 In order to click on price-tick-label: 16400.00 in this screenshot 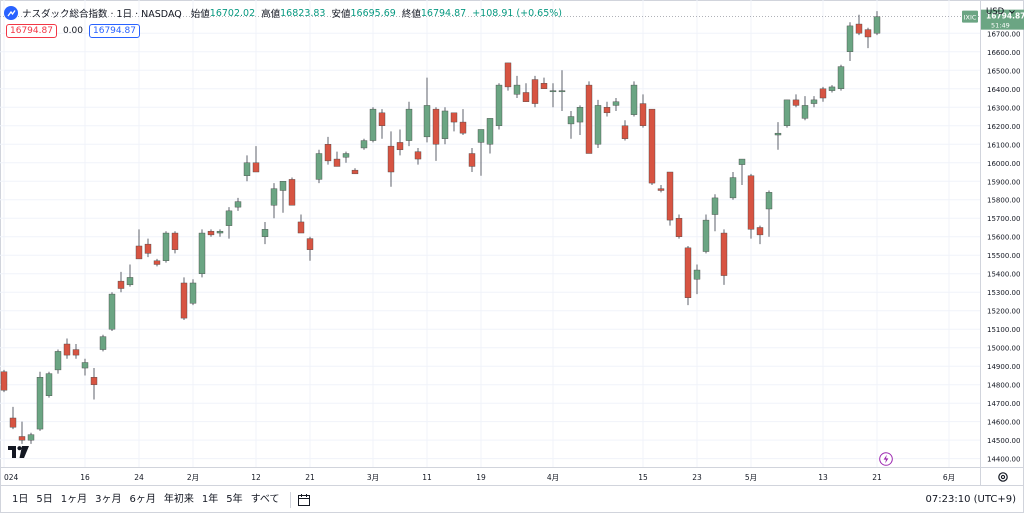, I will do `click(1003, 90)`.